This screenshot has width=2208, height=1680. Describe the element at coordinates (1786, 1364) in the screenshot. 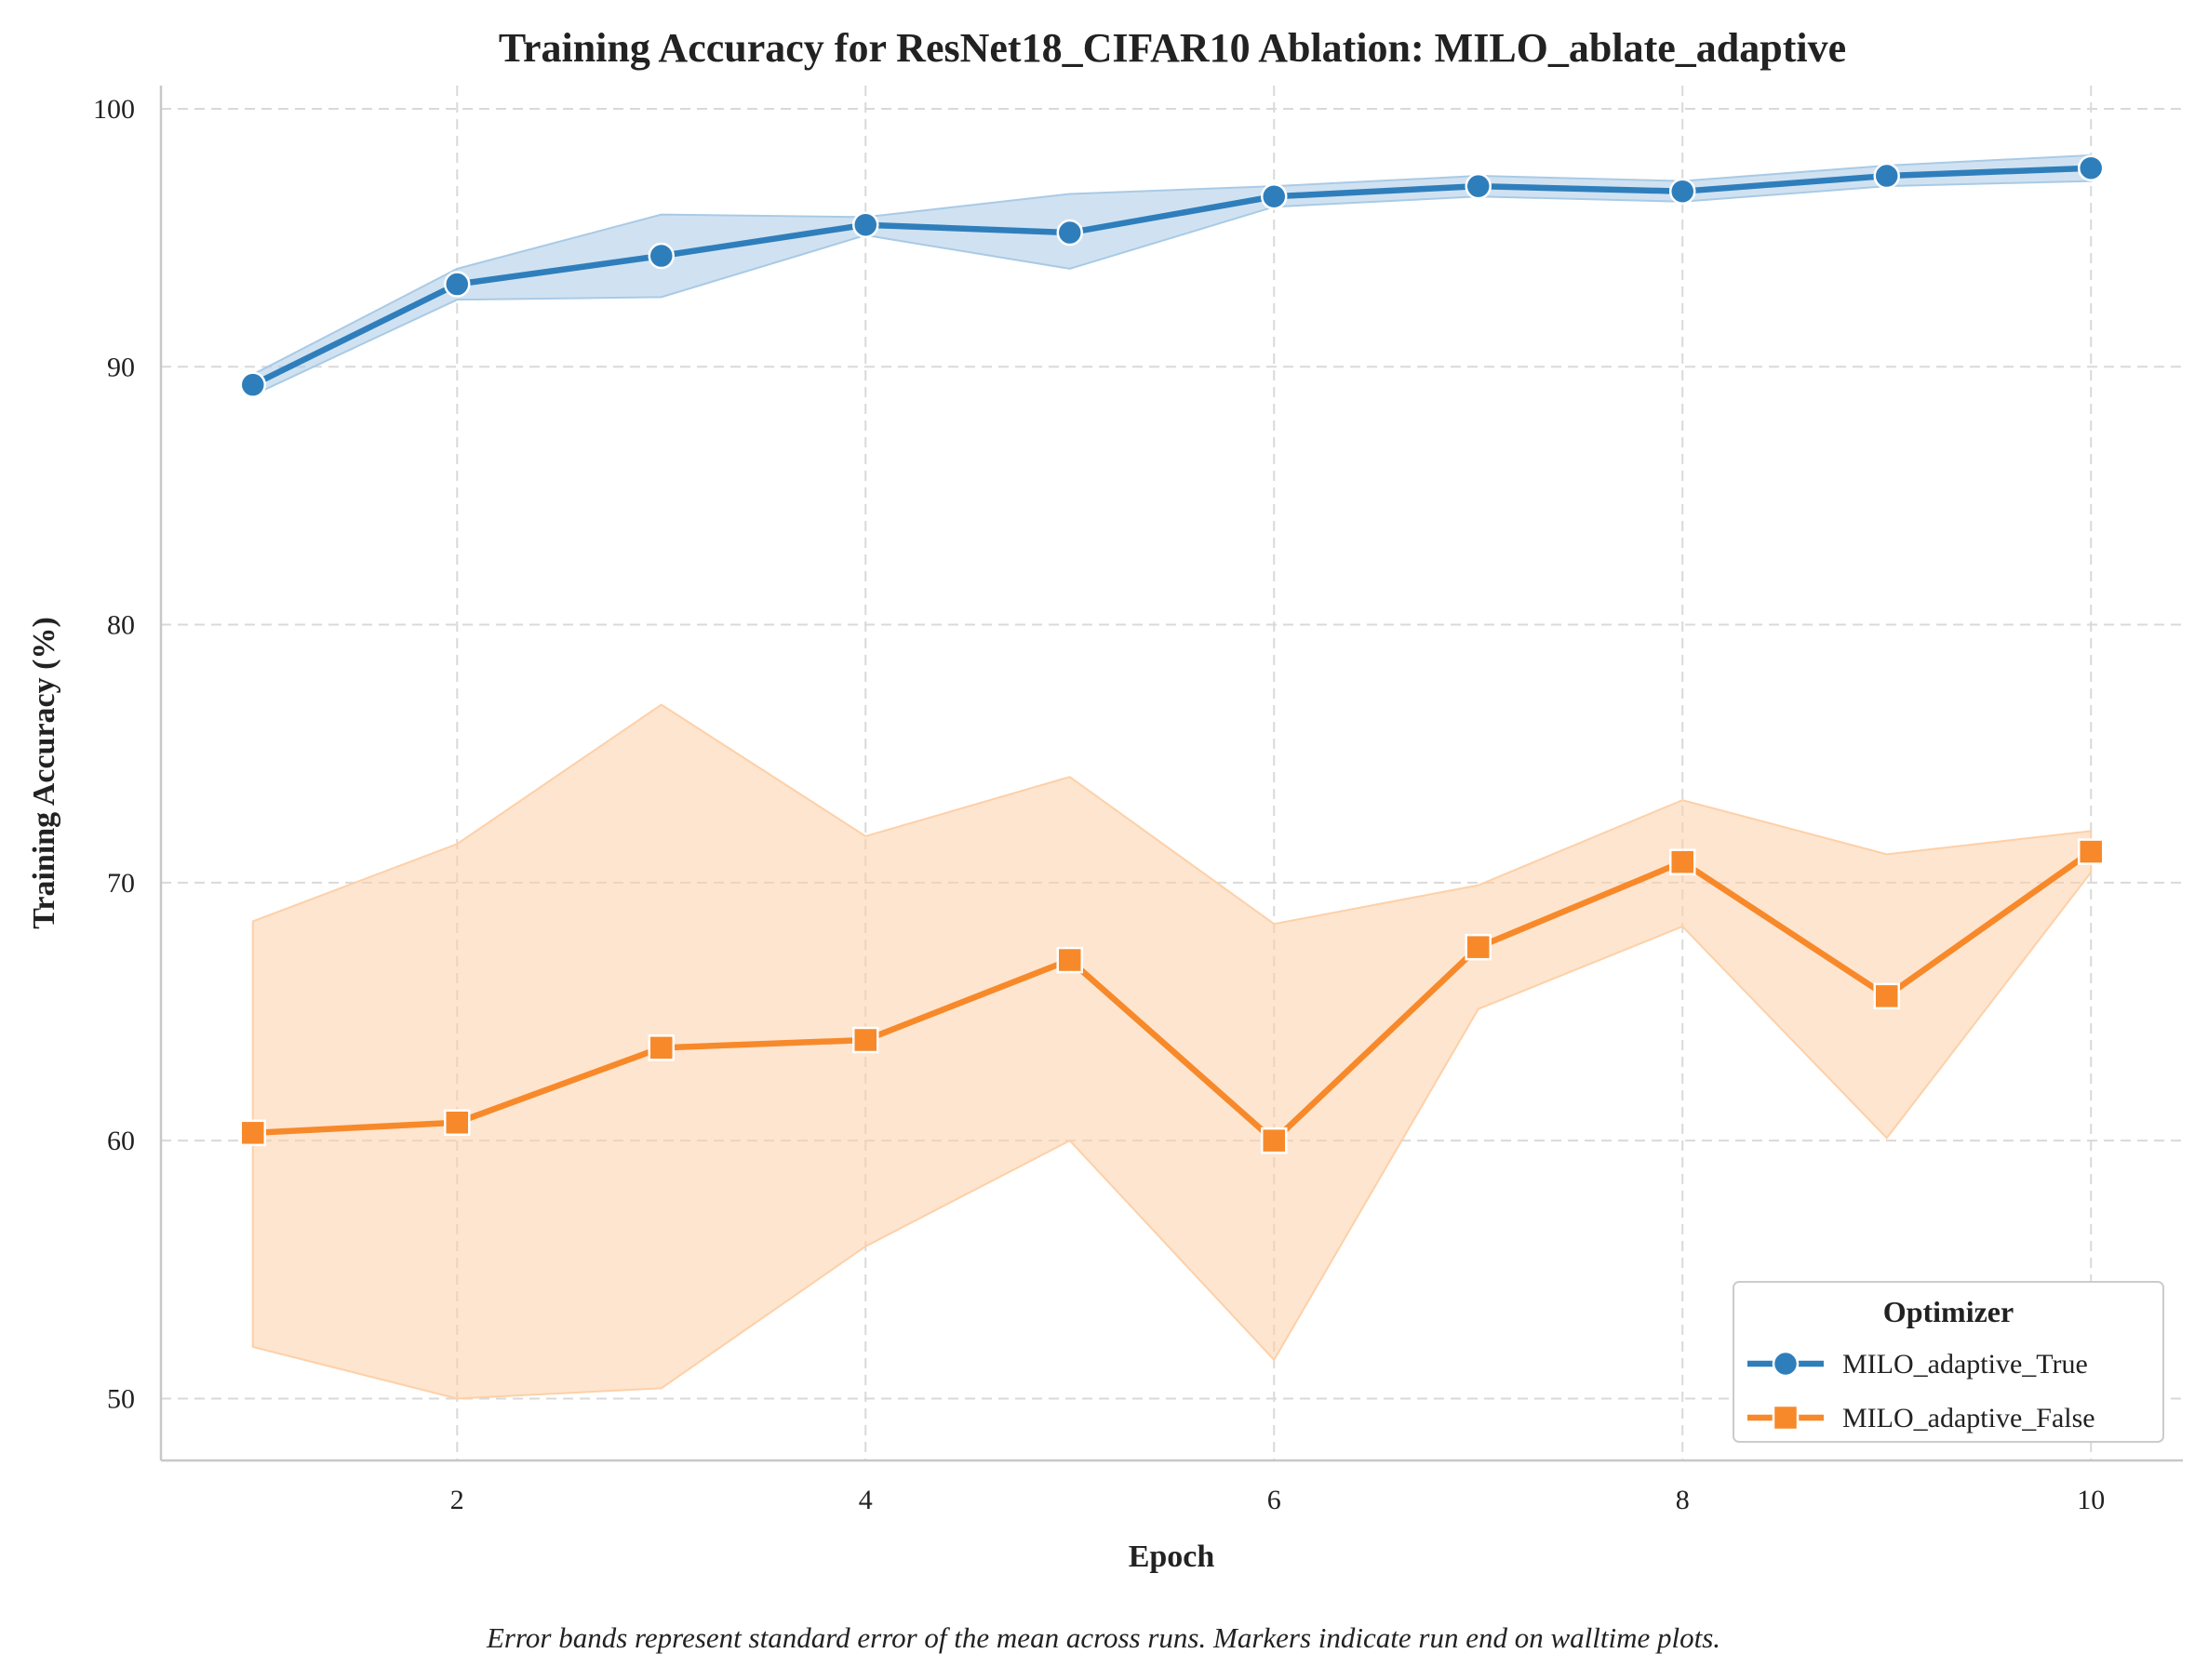

I see `legend-marker-milo-adaptive-true` at that location.